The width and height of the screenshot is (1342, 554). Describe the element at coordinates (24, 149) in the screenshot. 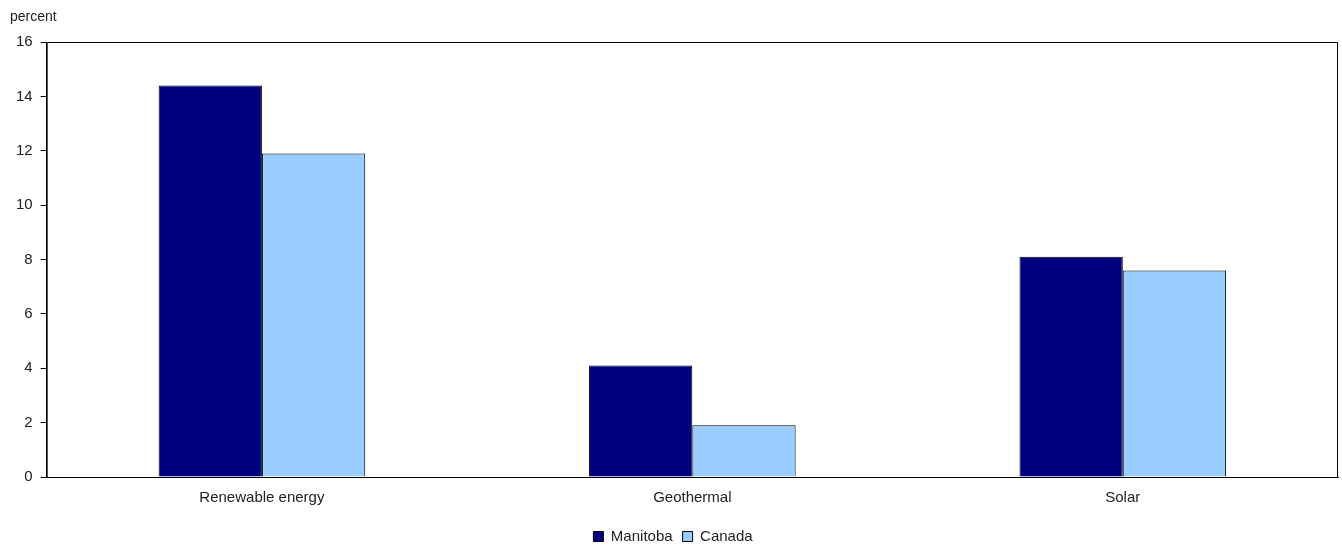

I see `y-tick-label: 12` at that location.